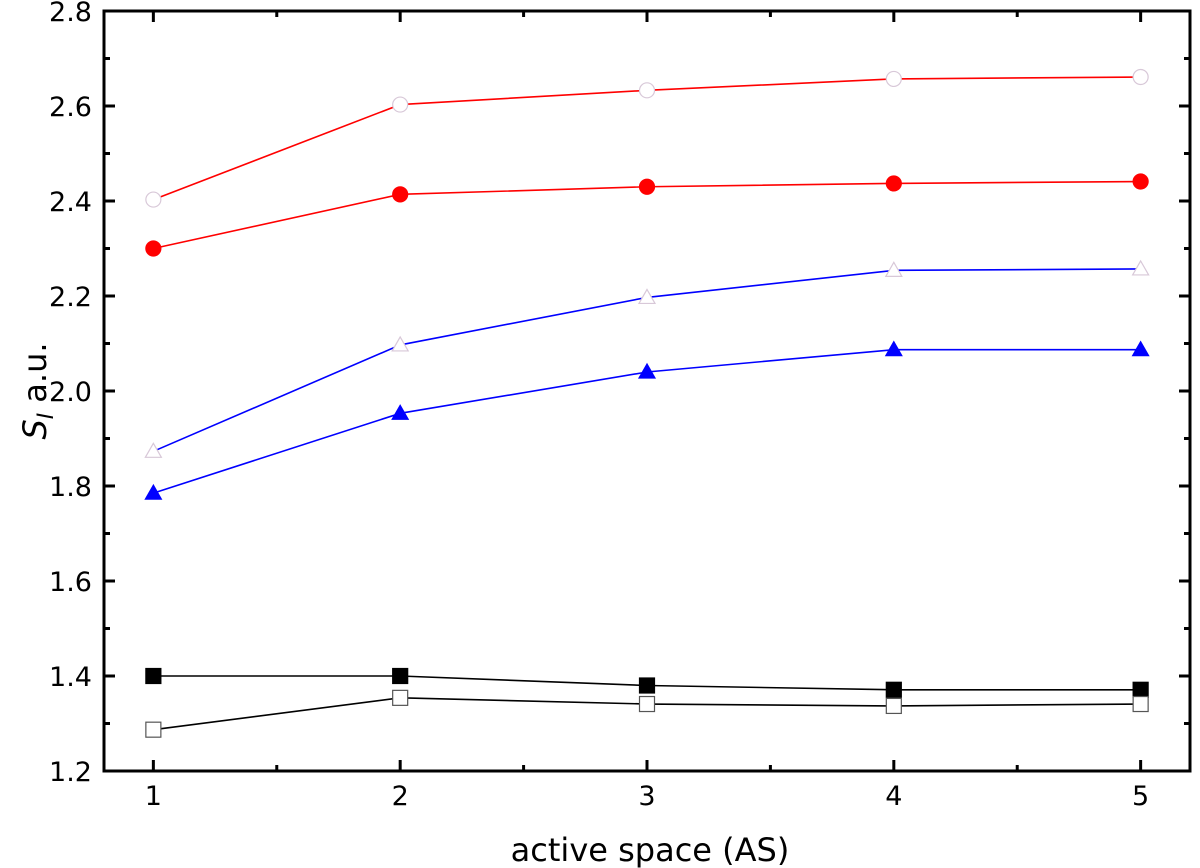 The width and height of the screenshot is (1200, 868). I want to click on y-tick-label: 2.0, so click(70, 392).